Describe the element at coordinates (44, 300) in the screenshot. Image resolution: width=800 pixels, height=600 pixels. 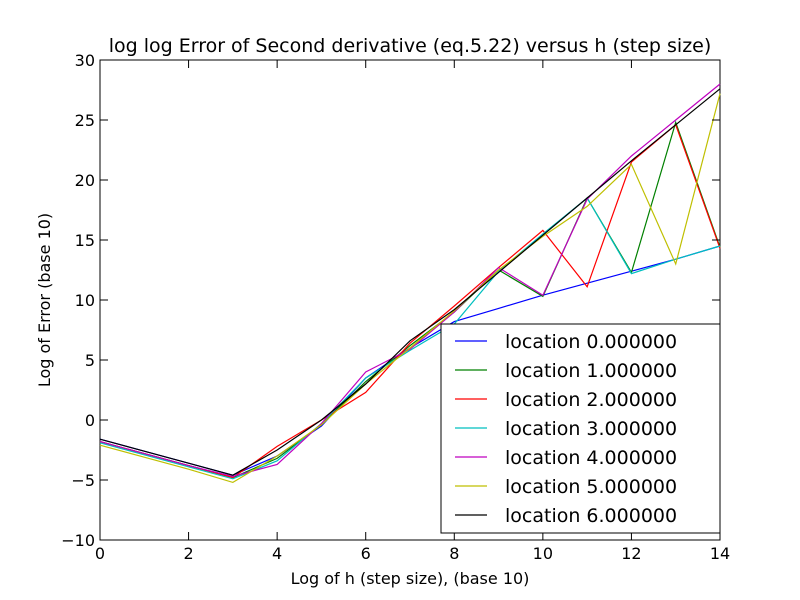
I see `y-axis-label: Log of Error (base 10)` at that location.